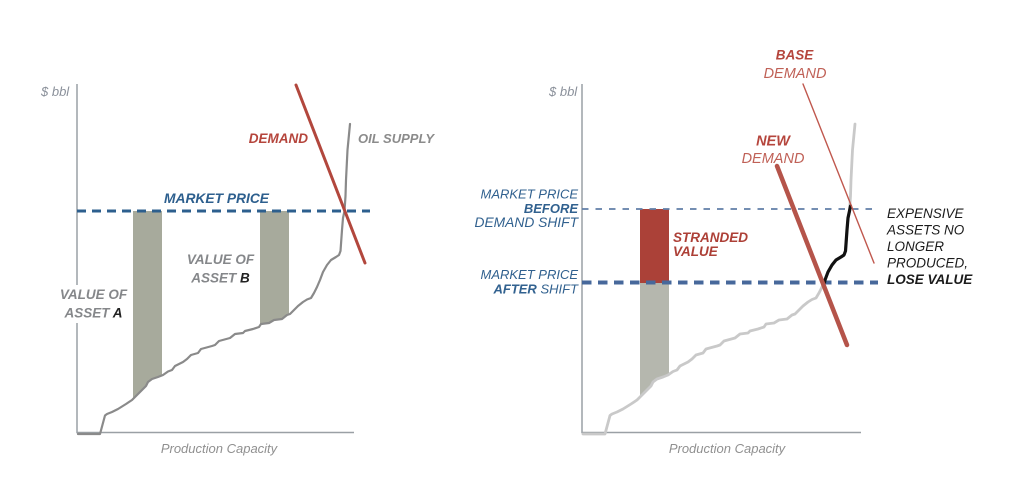 The image size is (1024, 497). What do you see at coordinates (535, 289) in the screenshot?
I see `svg-text: AFTER SHIFT` at bounding box center [535, 289].